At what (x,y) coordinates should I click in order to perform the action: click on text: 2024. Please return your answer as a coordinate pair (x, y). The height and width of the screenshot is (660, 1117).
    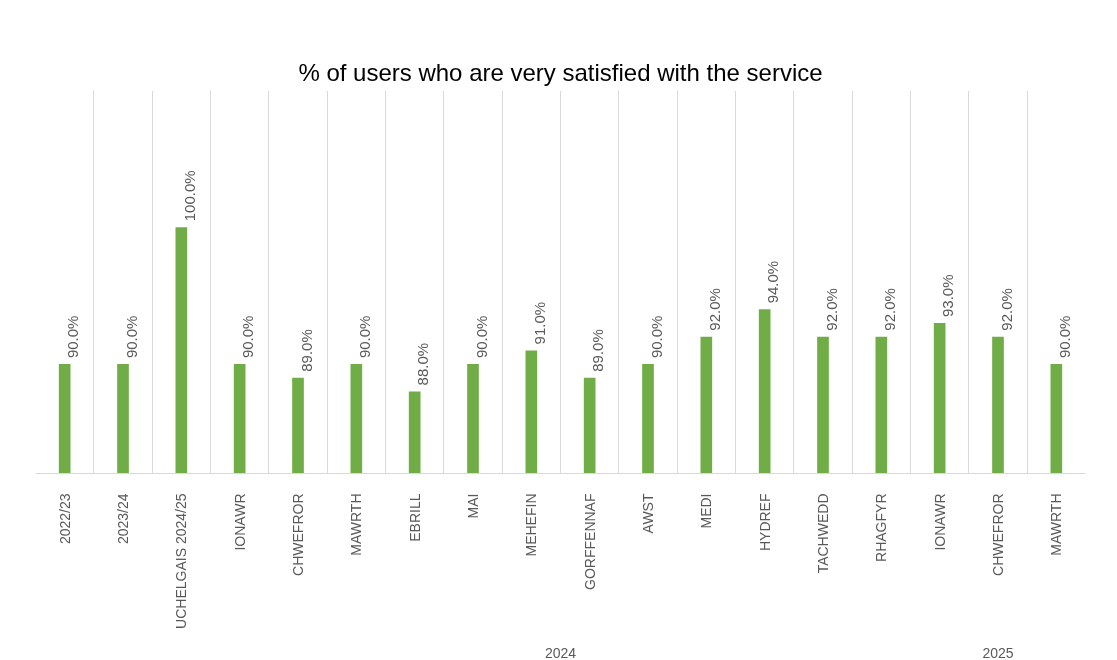
    Looking at the image, I should click on (560, 652).